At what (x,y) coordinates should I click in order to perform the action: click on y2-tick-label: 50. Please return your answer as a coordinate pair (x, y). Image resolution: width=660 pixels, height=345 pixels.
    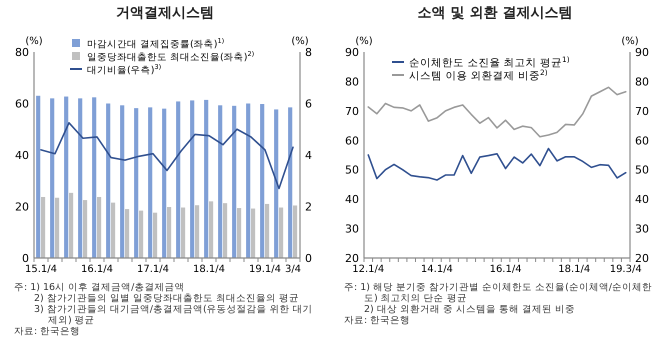
    Looking at the image, I should click on (642, 170).